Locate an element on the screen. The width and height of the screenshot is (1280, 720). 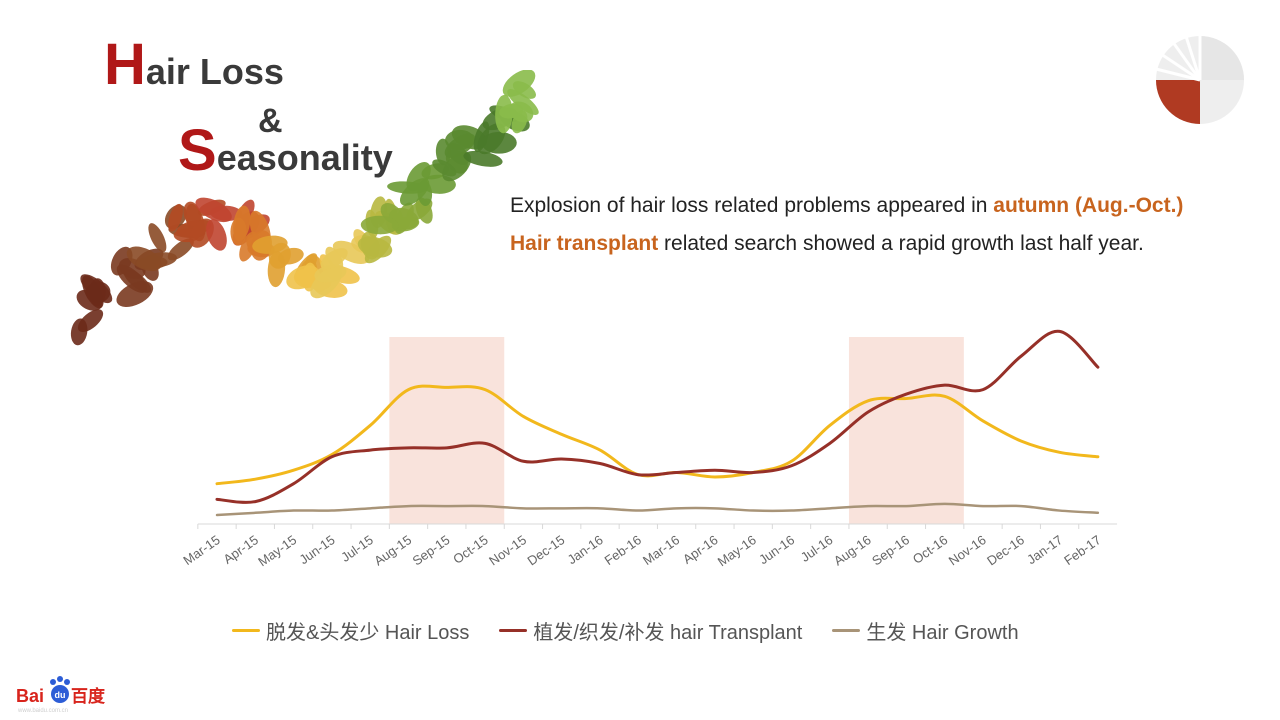
title-ampersand: & is located at coordinates (270, 121).